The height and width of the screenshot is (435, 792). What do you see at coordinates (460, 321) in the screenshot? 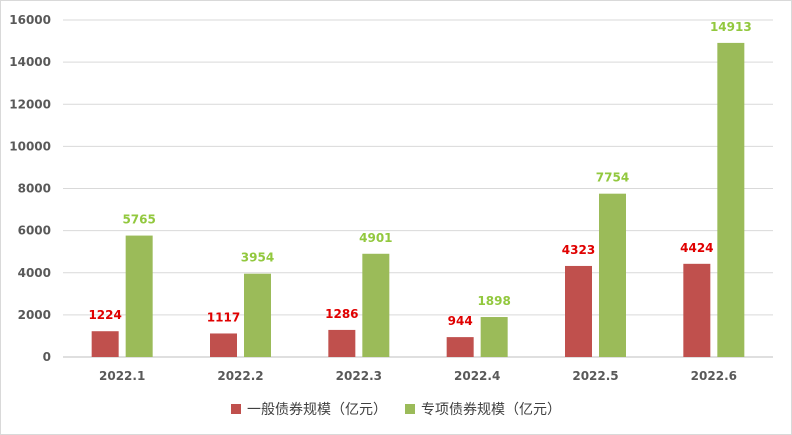
I see `data-label-general-bonds: 944` at bounding box center [460, 321].